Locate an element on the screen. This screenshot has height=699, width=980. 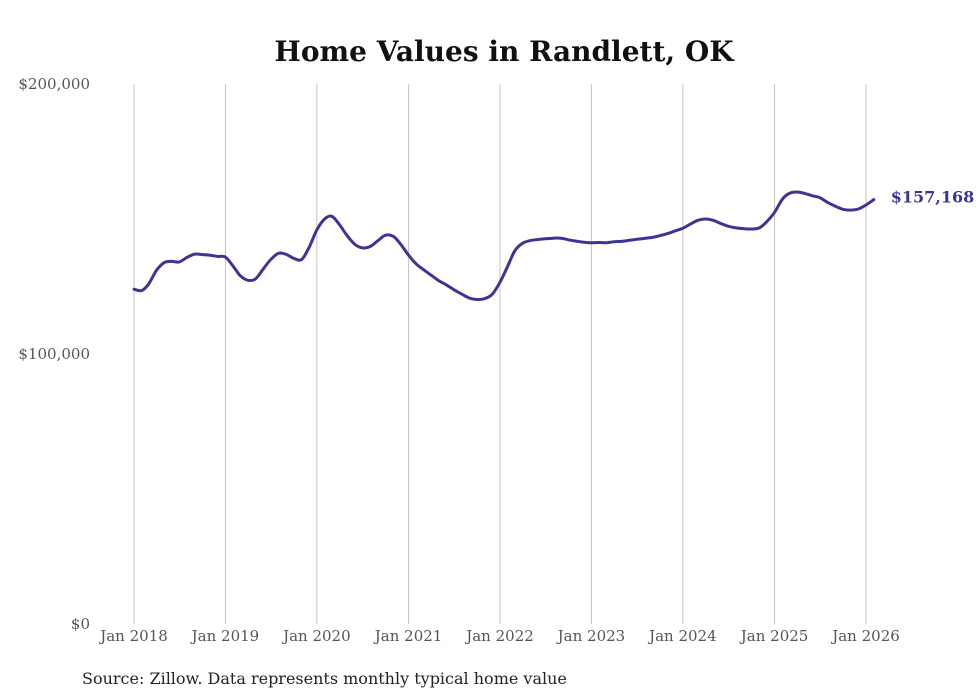
y-tick-label: $100,000 is located at coordinates (54, 354).